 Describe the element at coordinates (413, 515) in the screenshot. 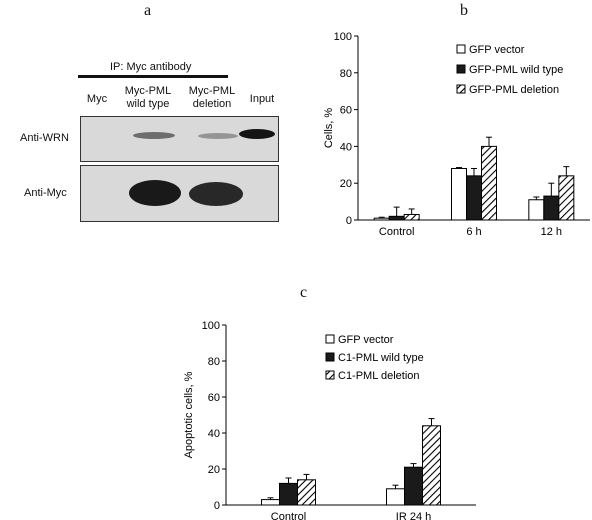

I see `x-tick-label: IR 24 h` at that location.